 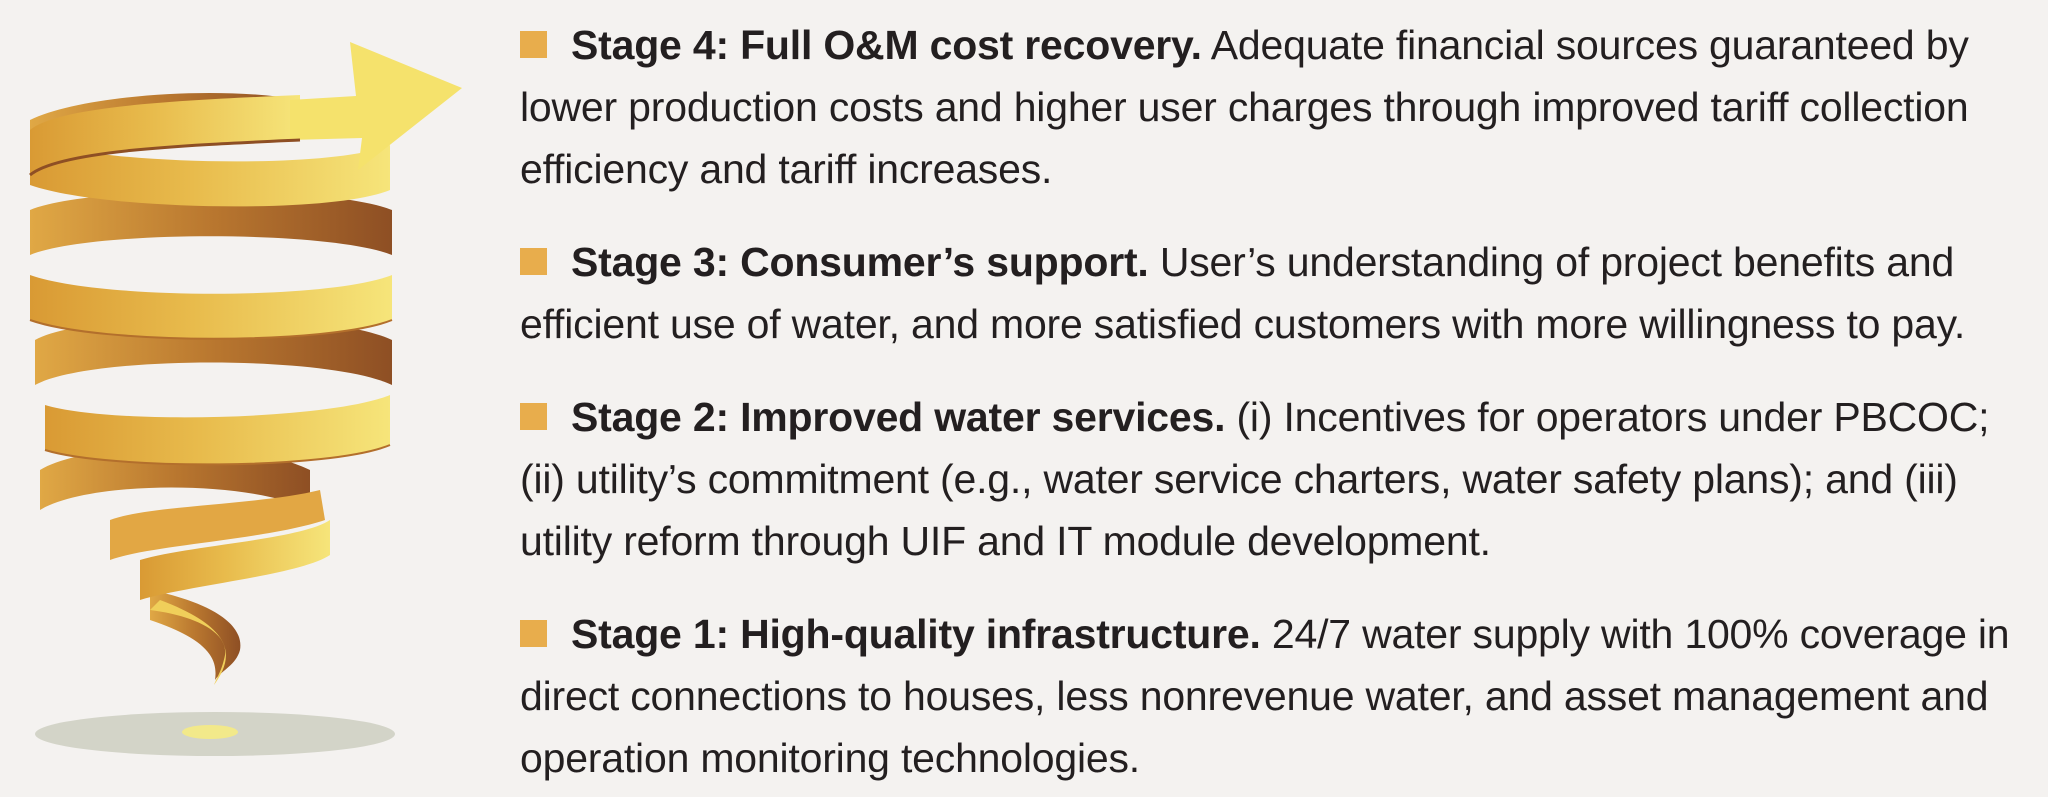 I want to click on stage-4-title: Stage 4: Full O&M cost recovery., so click(x=886, y=45).